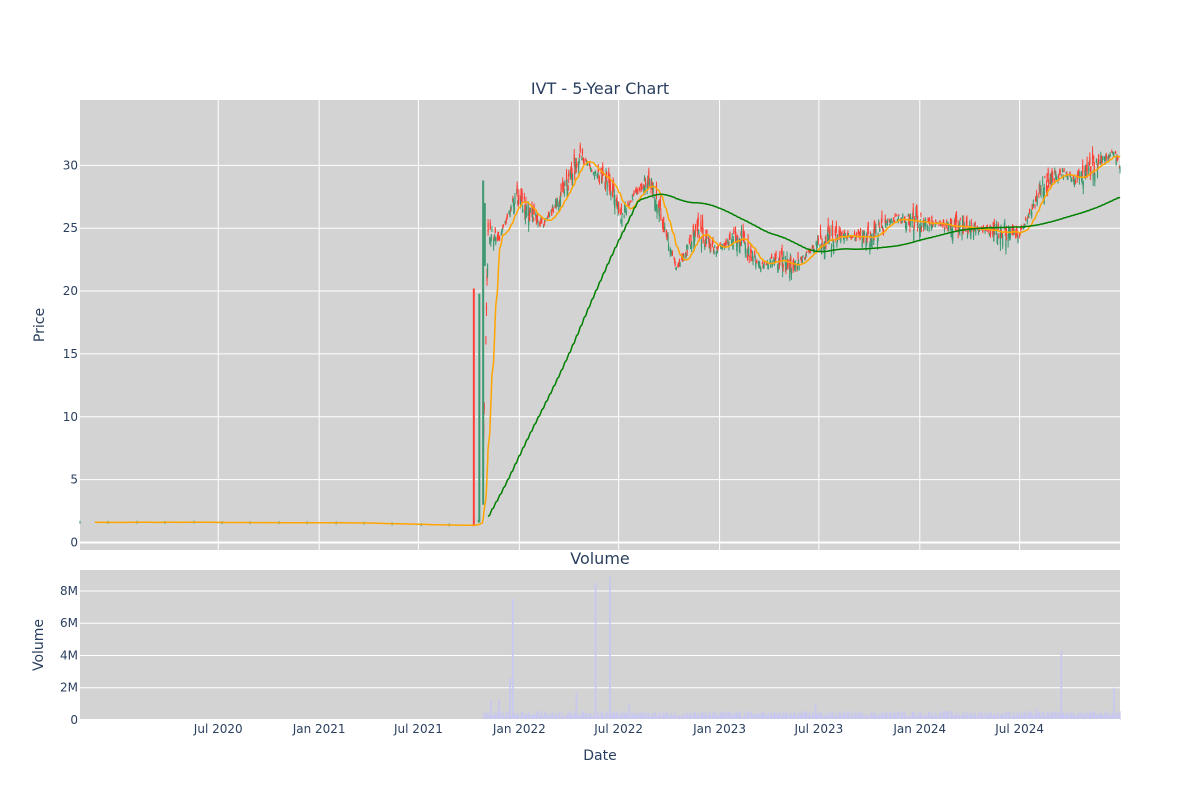  I want to click on price-tick-label: 20, so click(70, 291).